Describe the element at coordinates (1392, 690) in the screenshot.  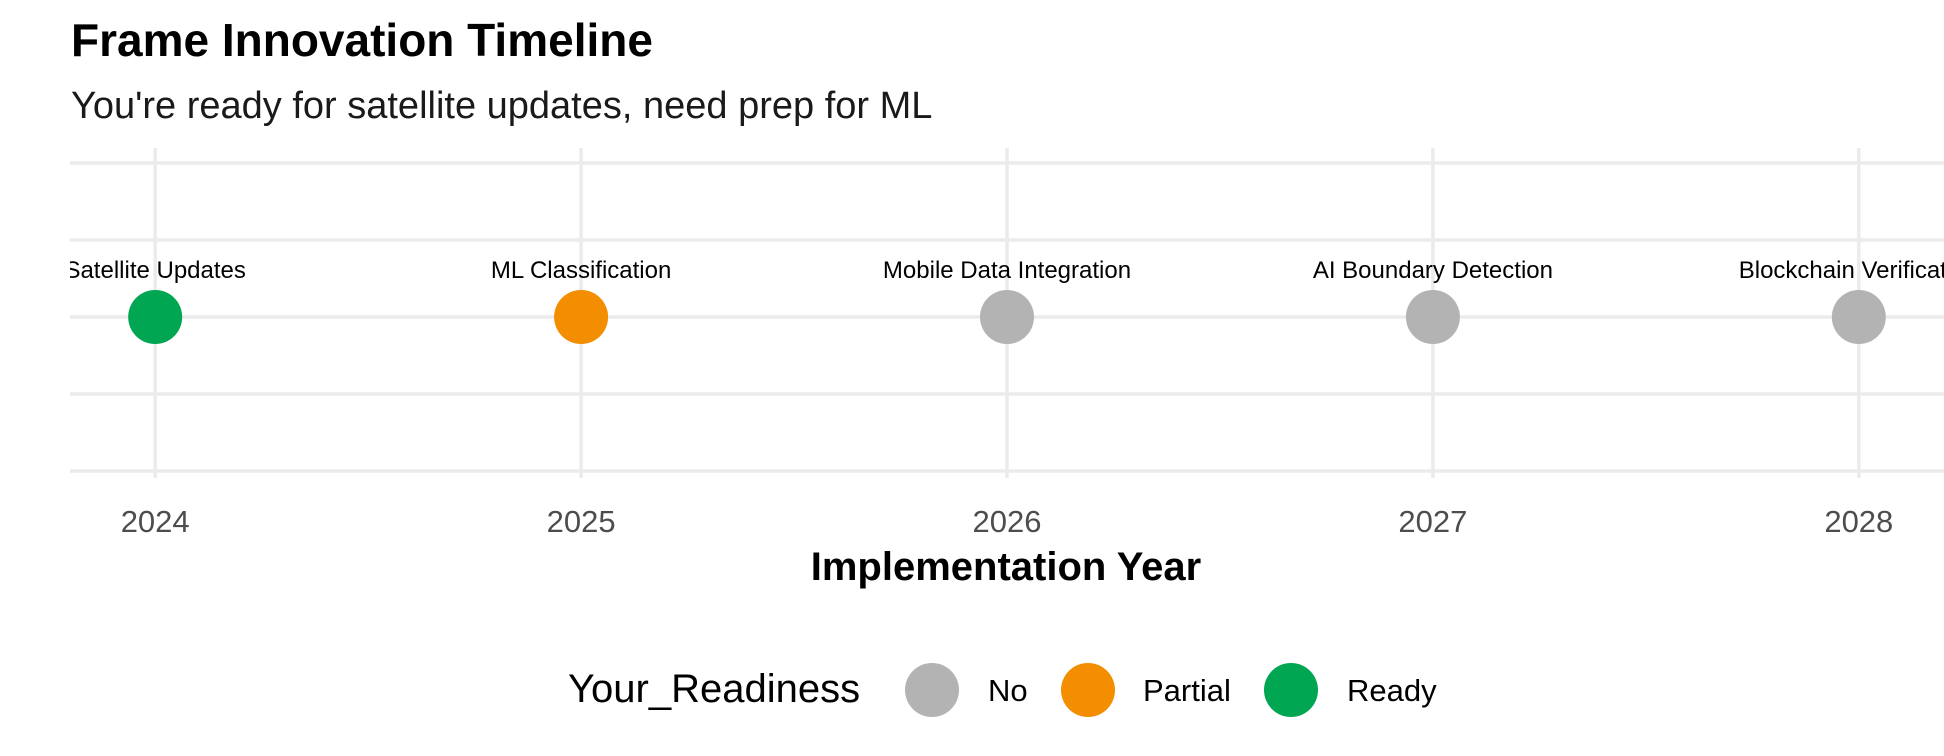
I see `legend-label: Ready` at that location.